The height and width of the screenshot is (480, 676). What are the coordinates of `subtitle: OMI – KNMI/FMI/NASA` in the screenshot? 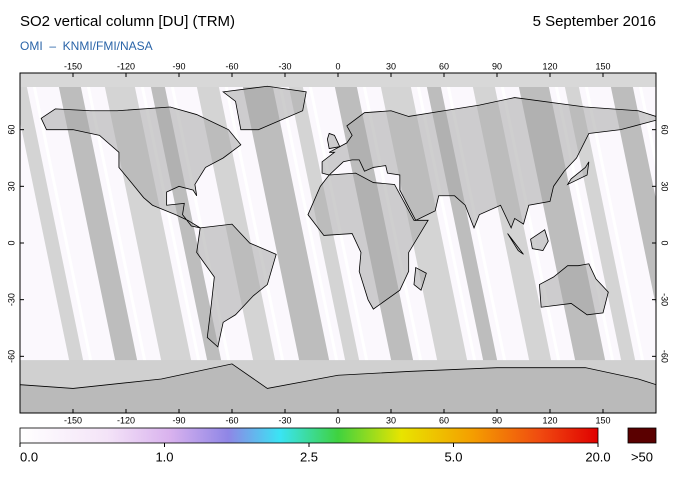 It's located at (86, 46).